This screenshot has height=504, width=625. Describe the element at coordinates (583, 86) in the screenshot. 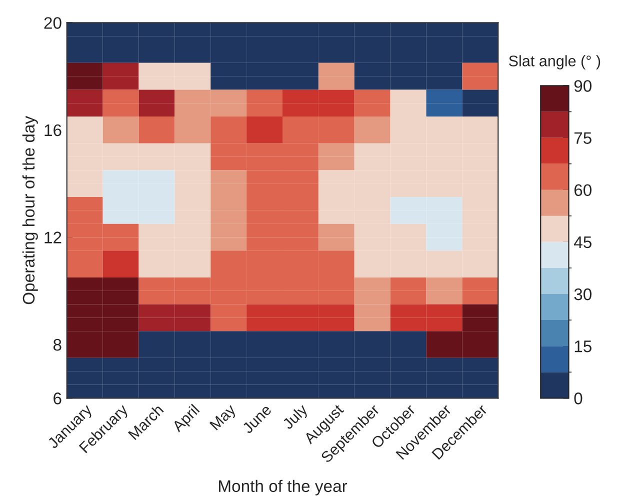

I see `color-bar-label: 90` at that location.